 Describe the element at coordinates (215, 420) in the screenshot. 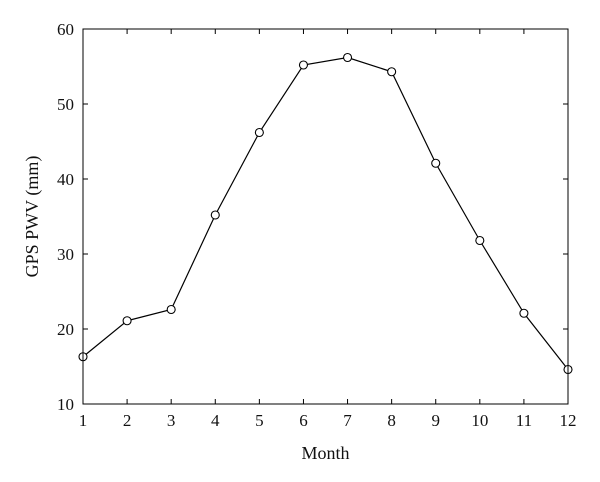

I see `x-tick-label: 4` at that location.